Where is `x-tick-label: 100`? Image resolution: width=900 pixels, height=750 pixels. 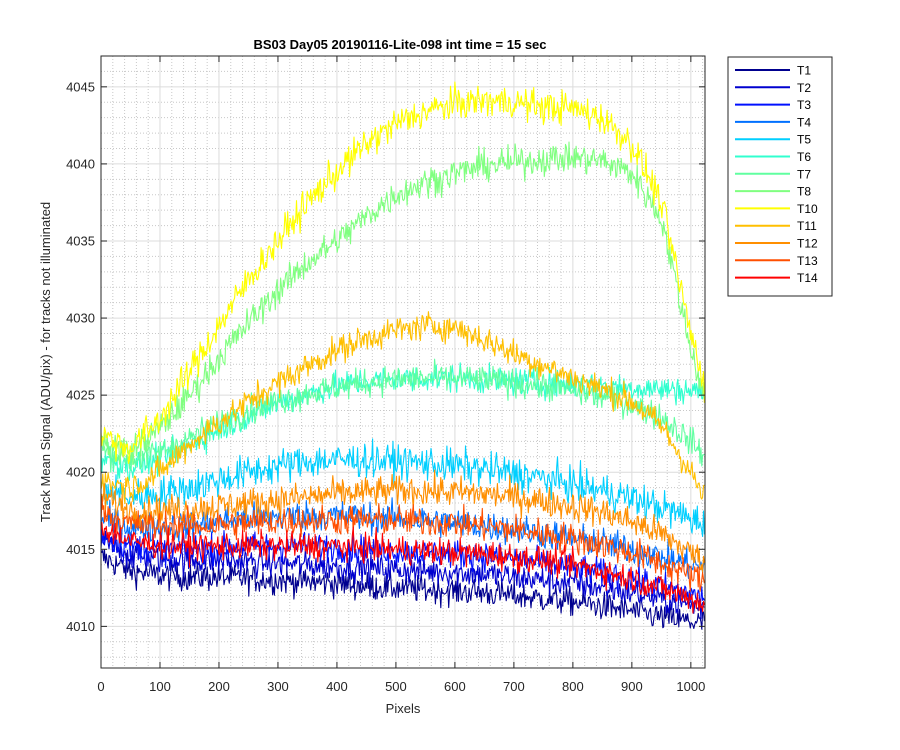
x-tick-label: 100 is located at coordinates (160, 686).